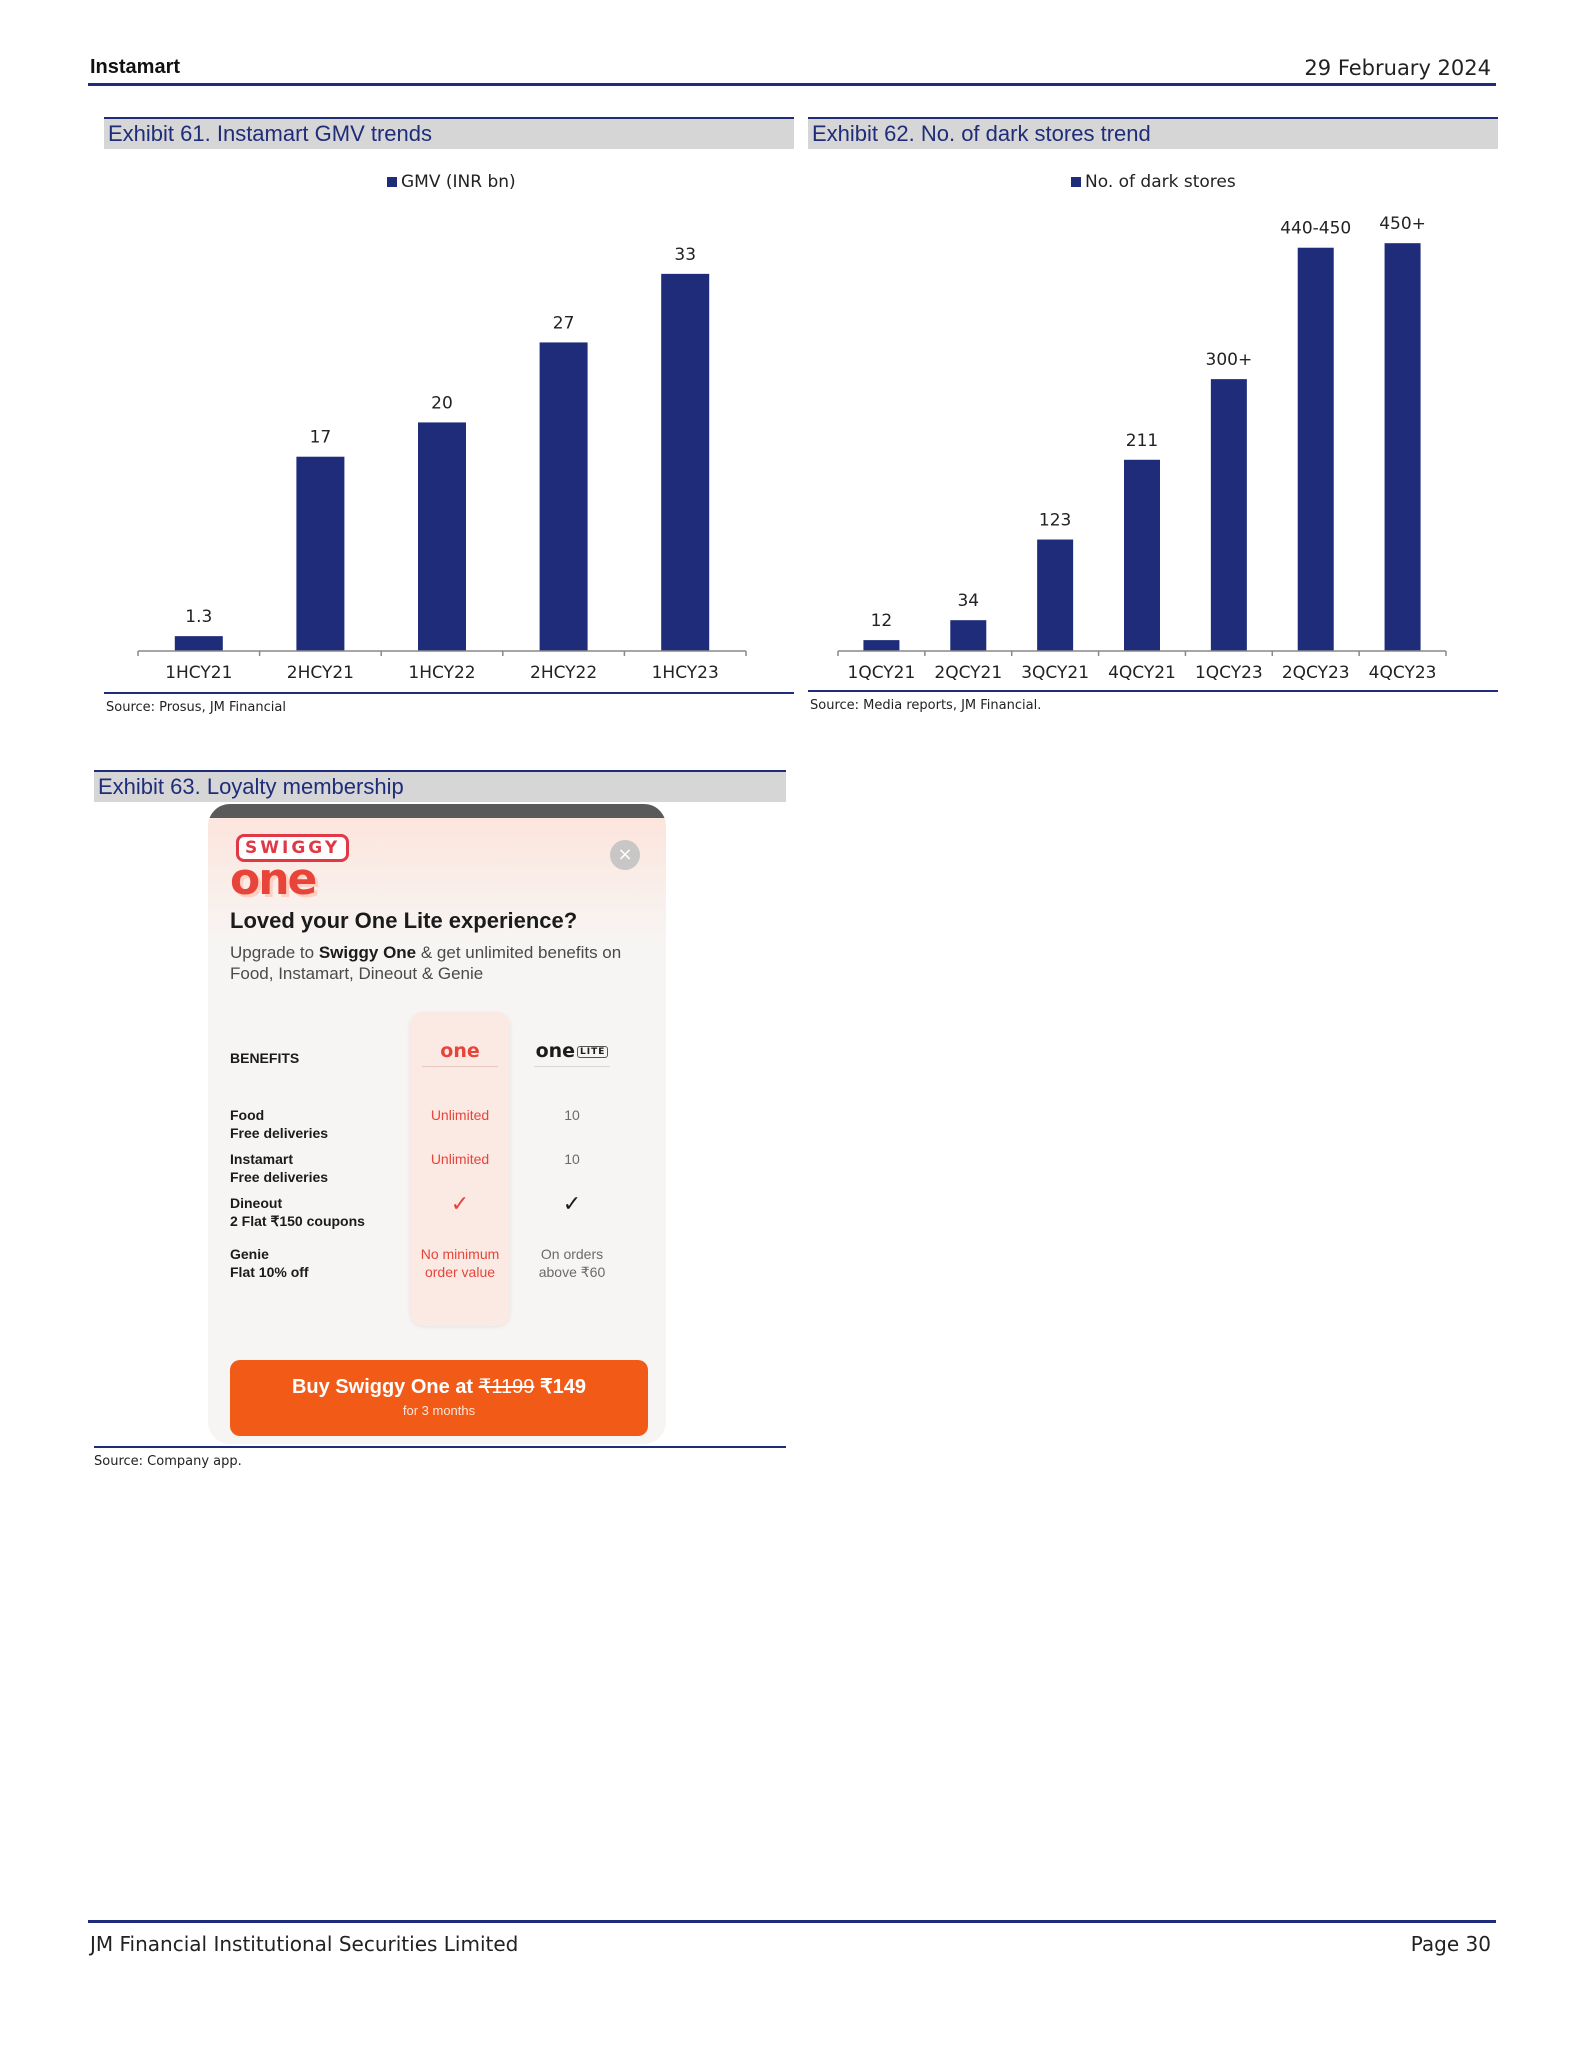 This screenshot has width=1583, height=2048. Describe the element at coordinates (564, 323) in the screenshot. I see `data-label-2hcy22: 27` at that location.